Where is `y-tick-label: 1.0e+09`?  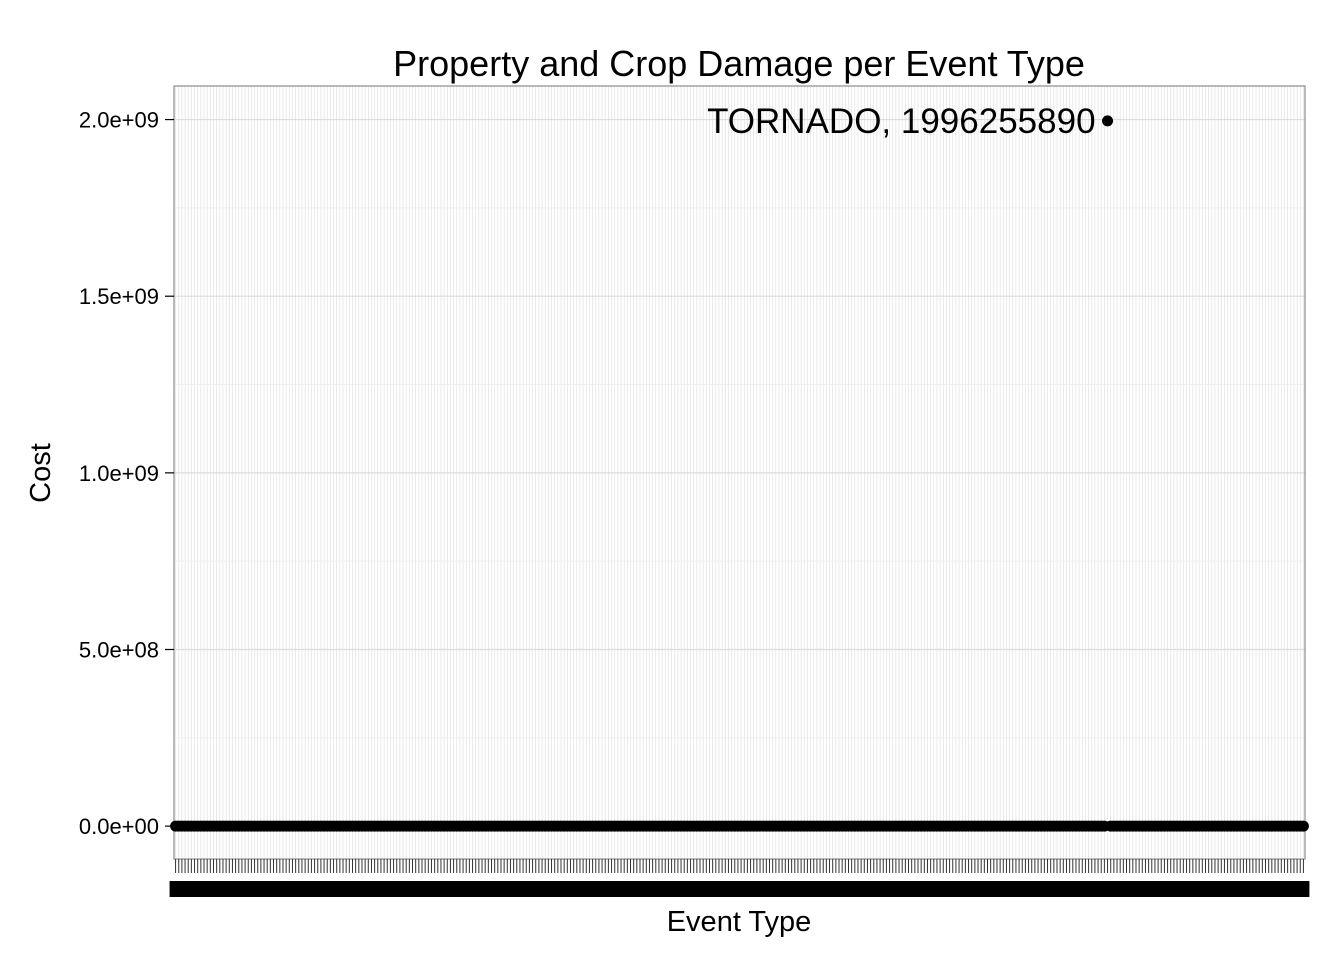 y-tick-label: 1.0e+09 is located at coordinates (119, 473).